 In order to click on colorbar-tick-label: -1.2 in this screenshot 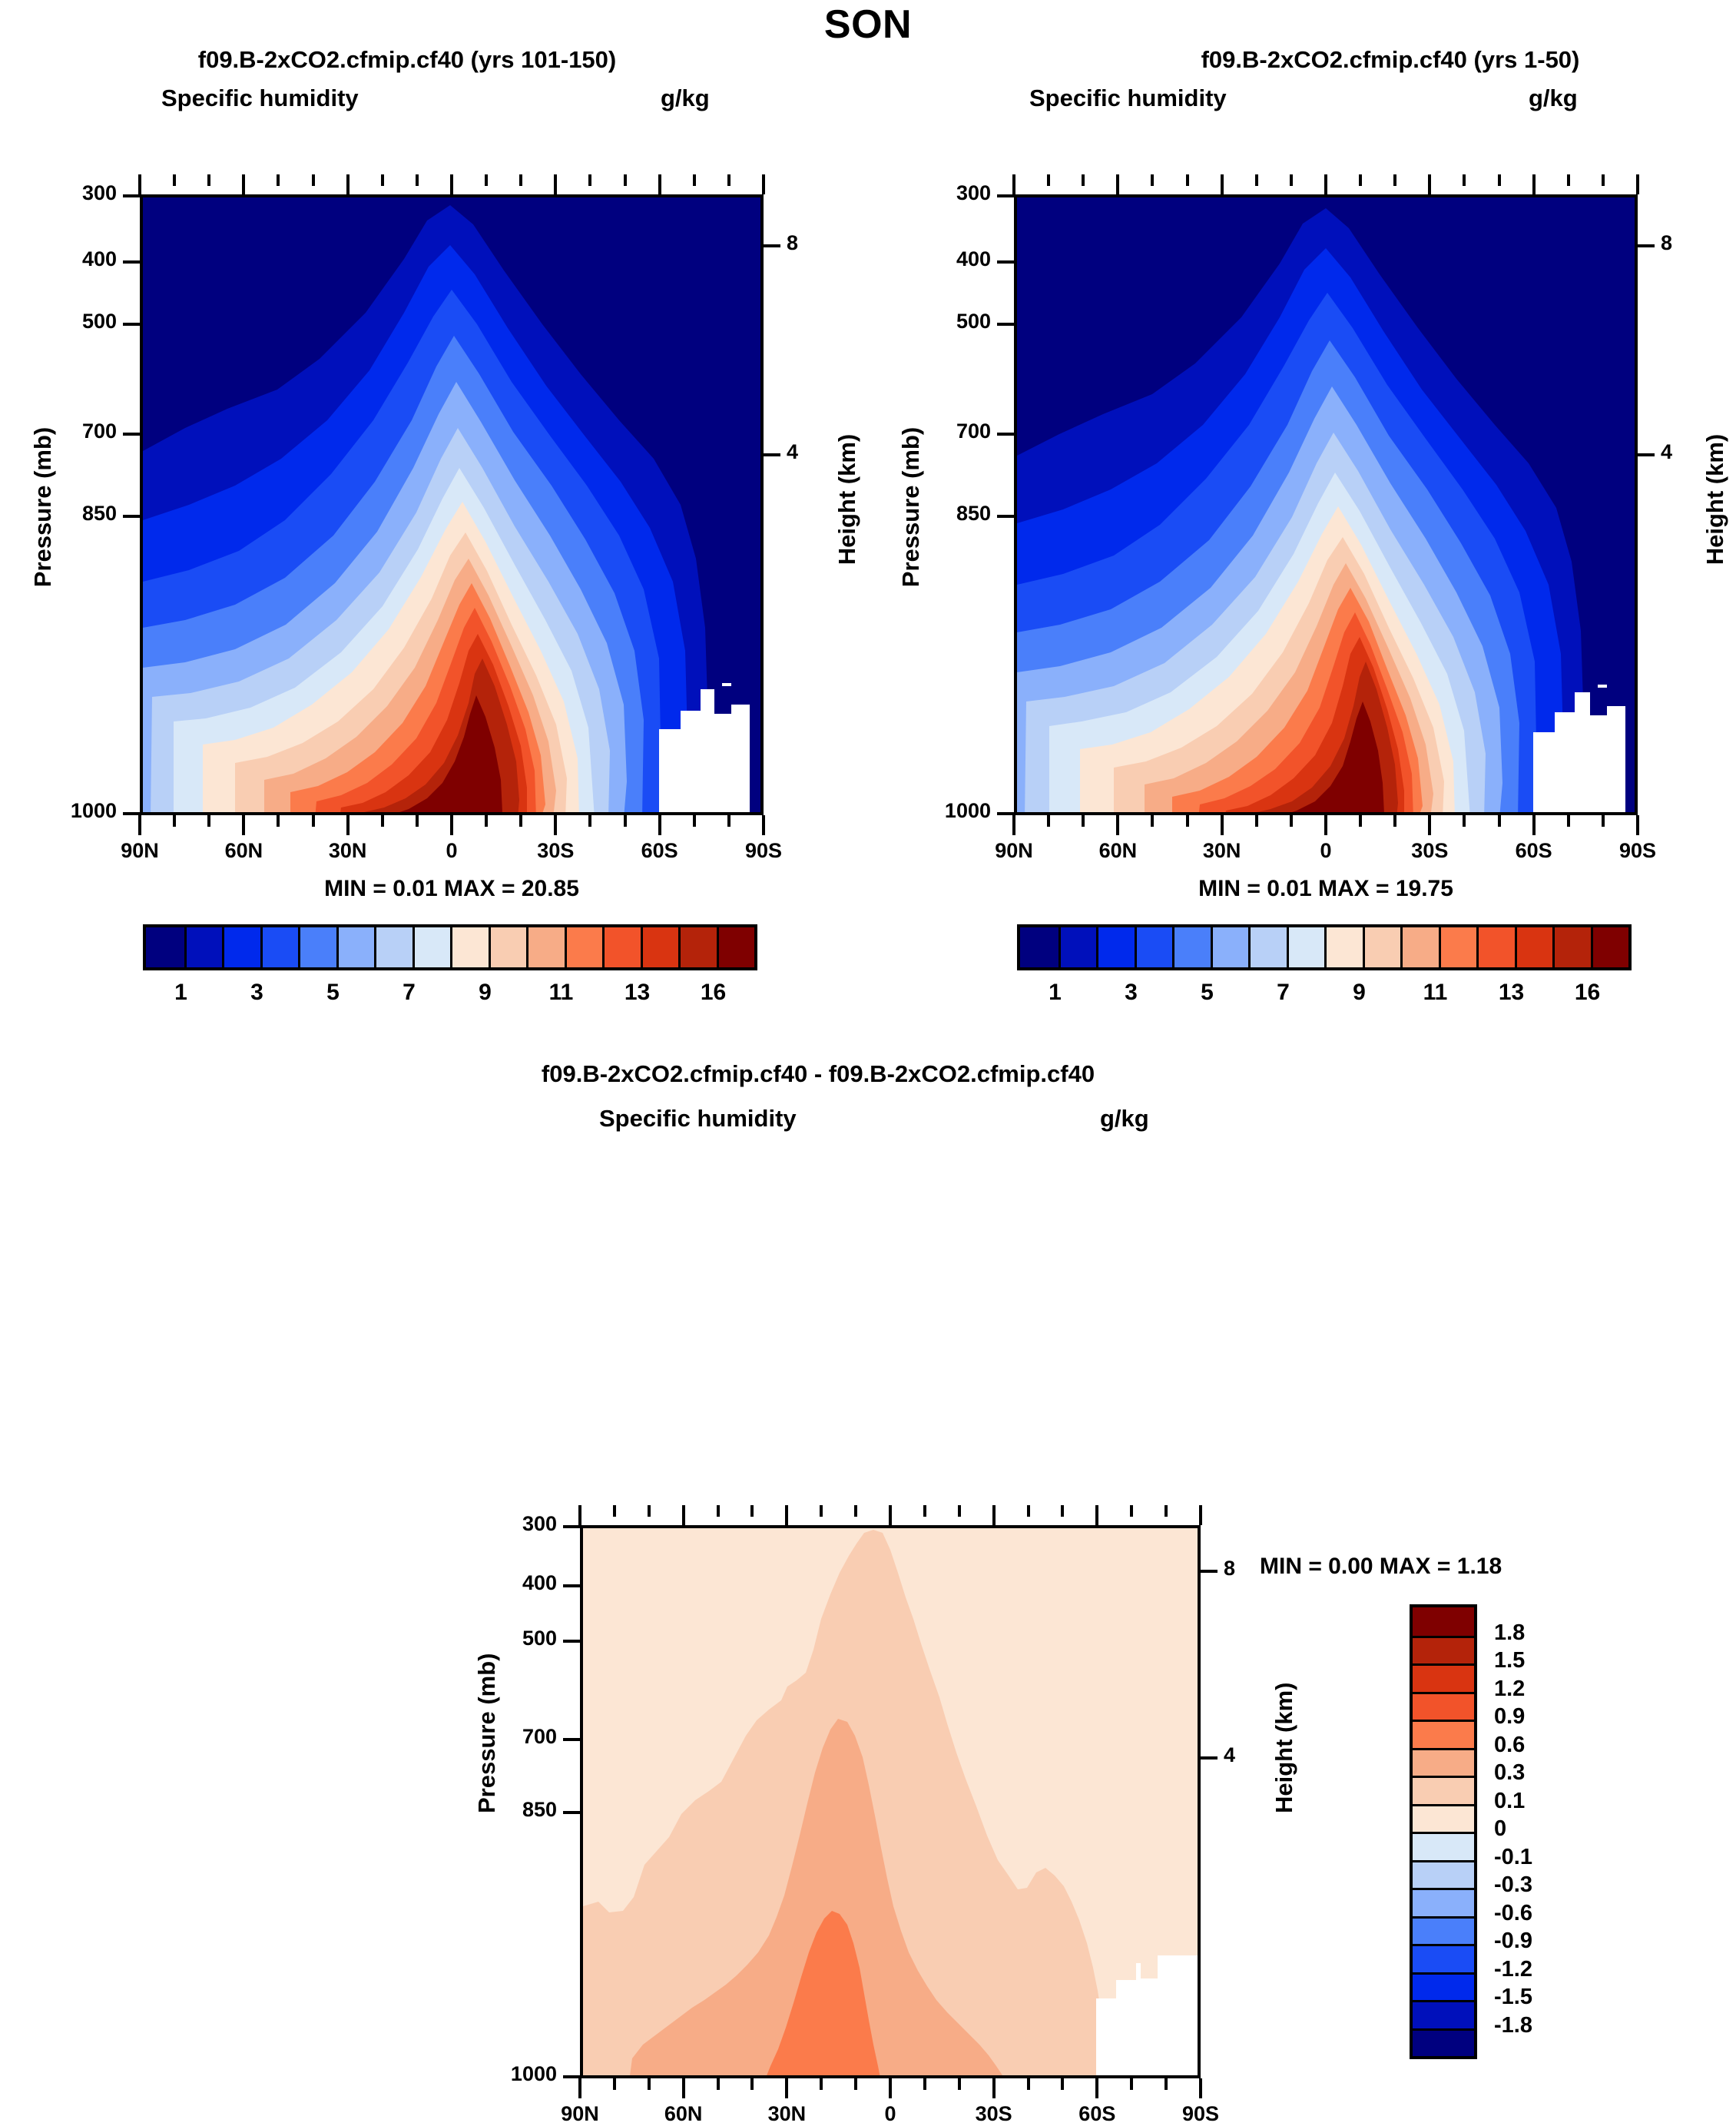, I will do `click(1513, 1969)`.